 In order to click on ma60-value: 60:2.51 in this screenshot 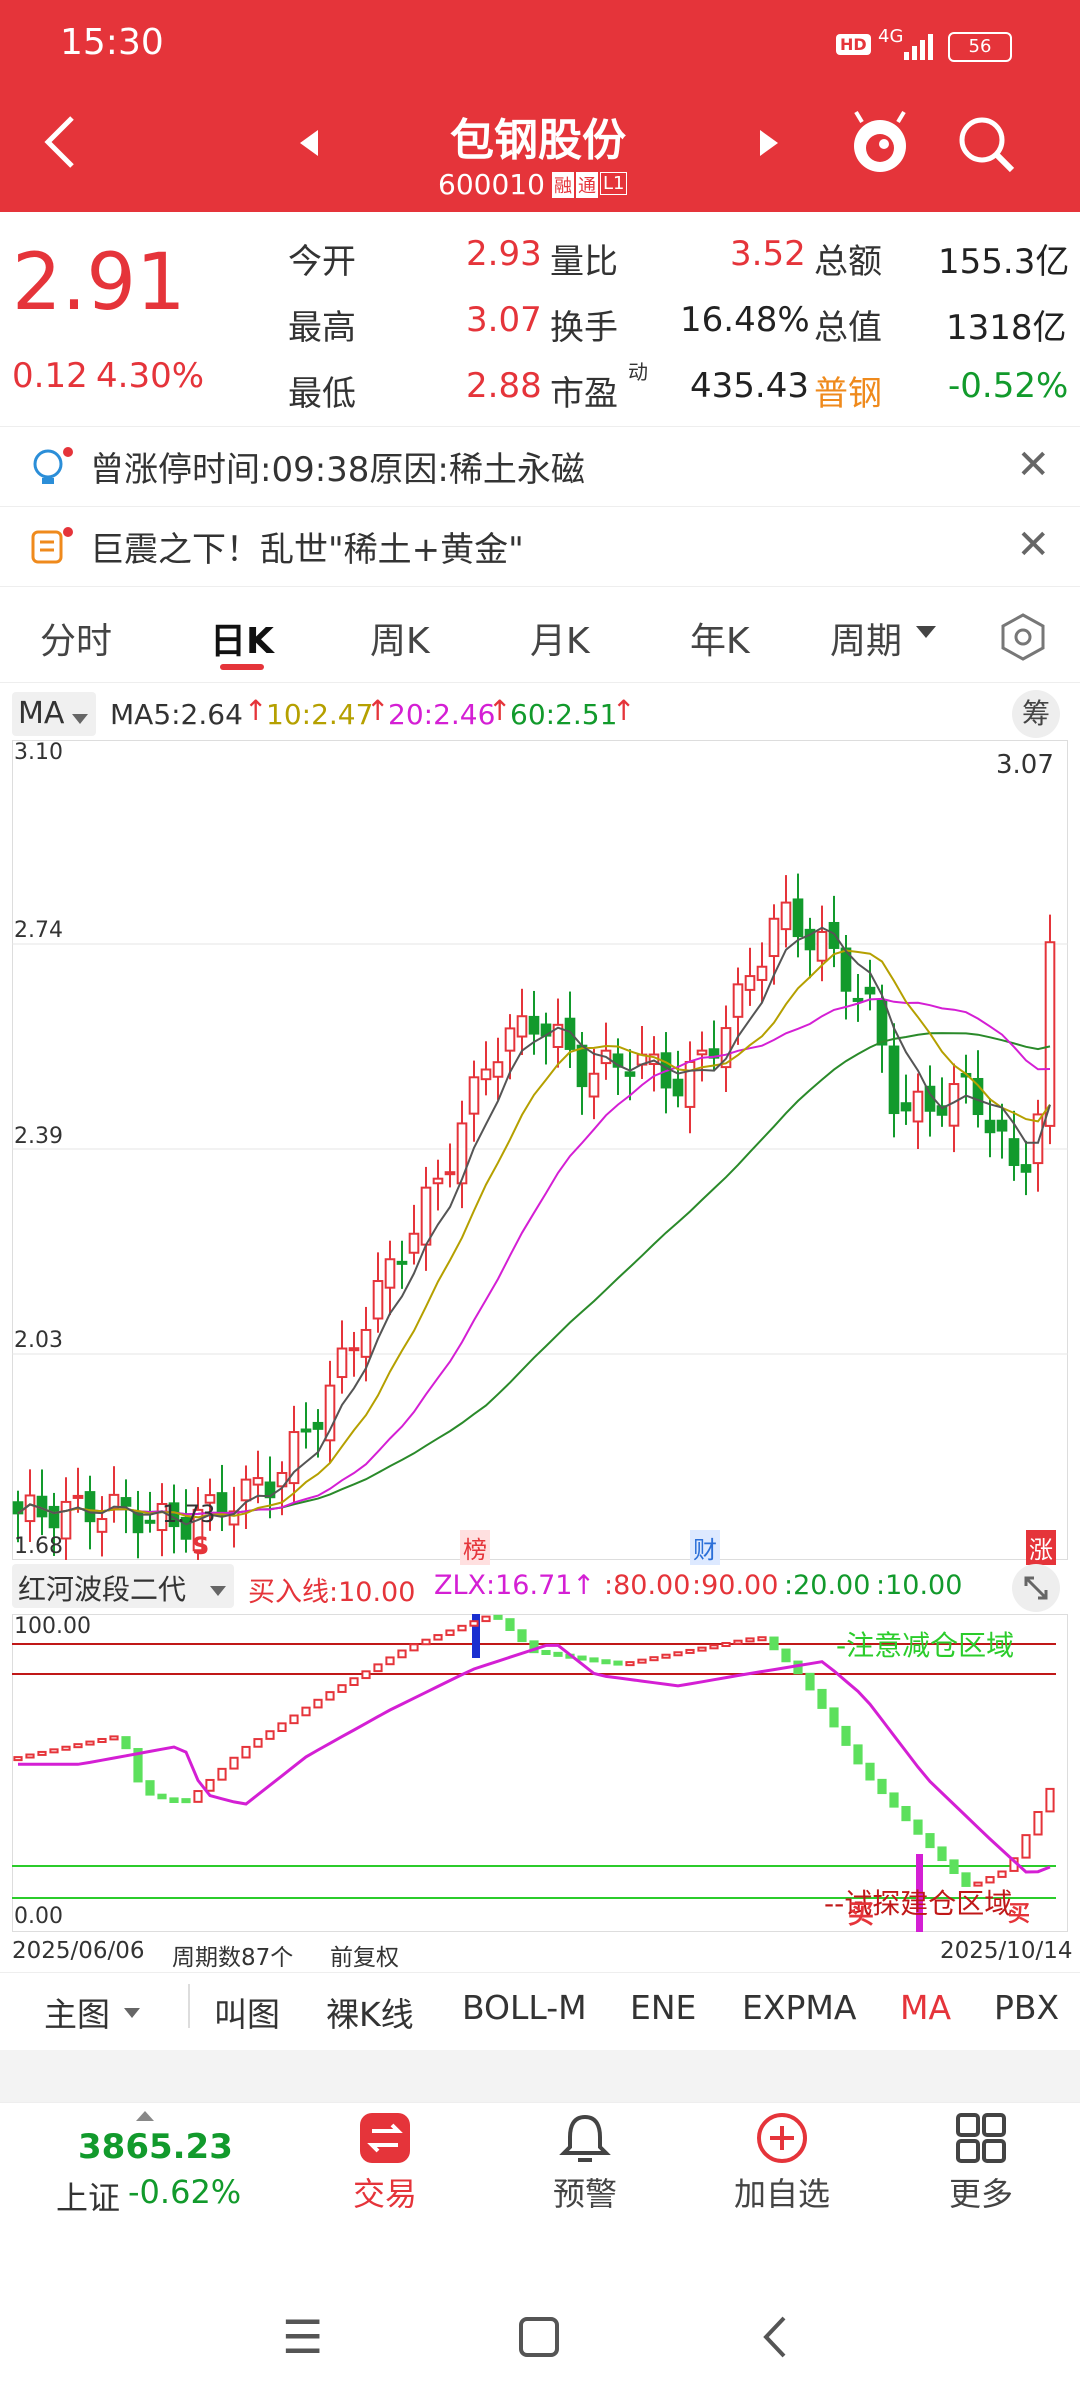, I will do `click(564, 714)`.